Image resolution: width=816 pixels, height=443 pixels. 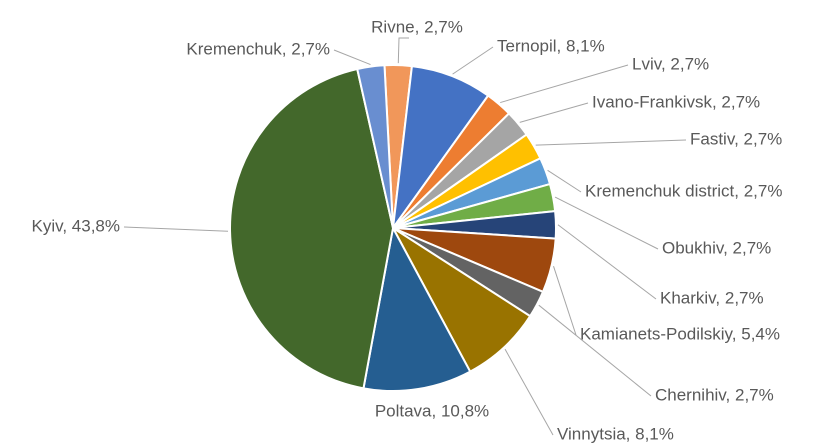 I want to click on data-label: Ivano-Frankivsk, 2,7%, so click(x=676, y=101).